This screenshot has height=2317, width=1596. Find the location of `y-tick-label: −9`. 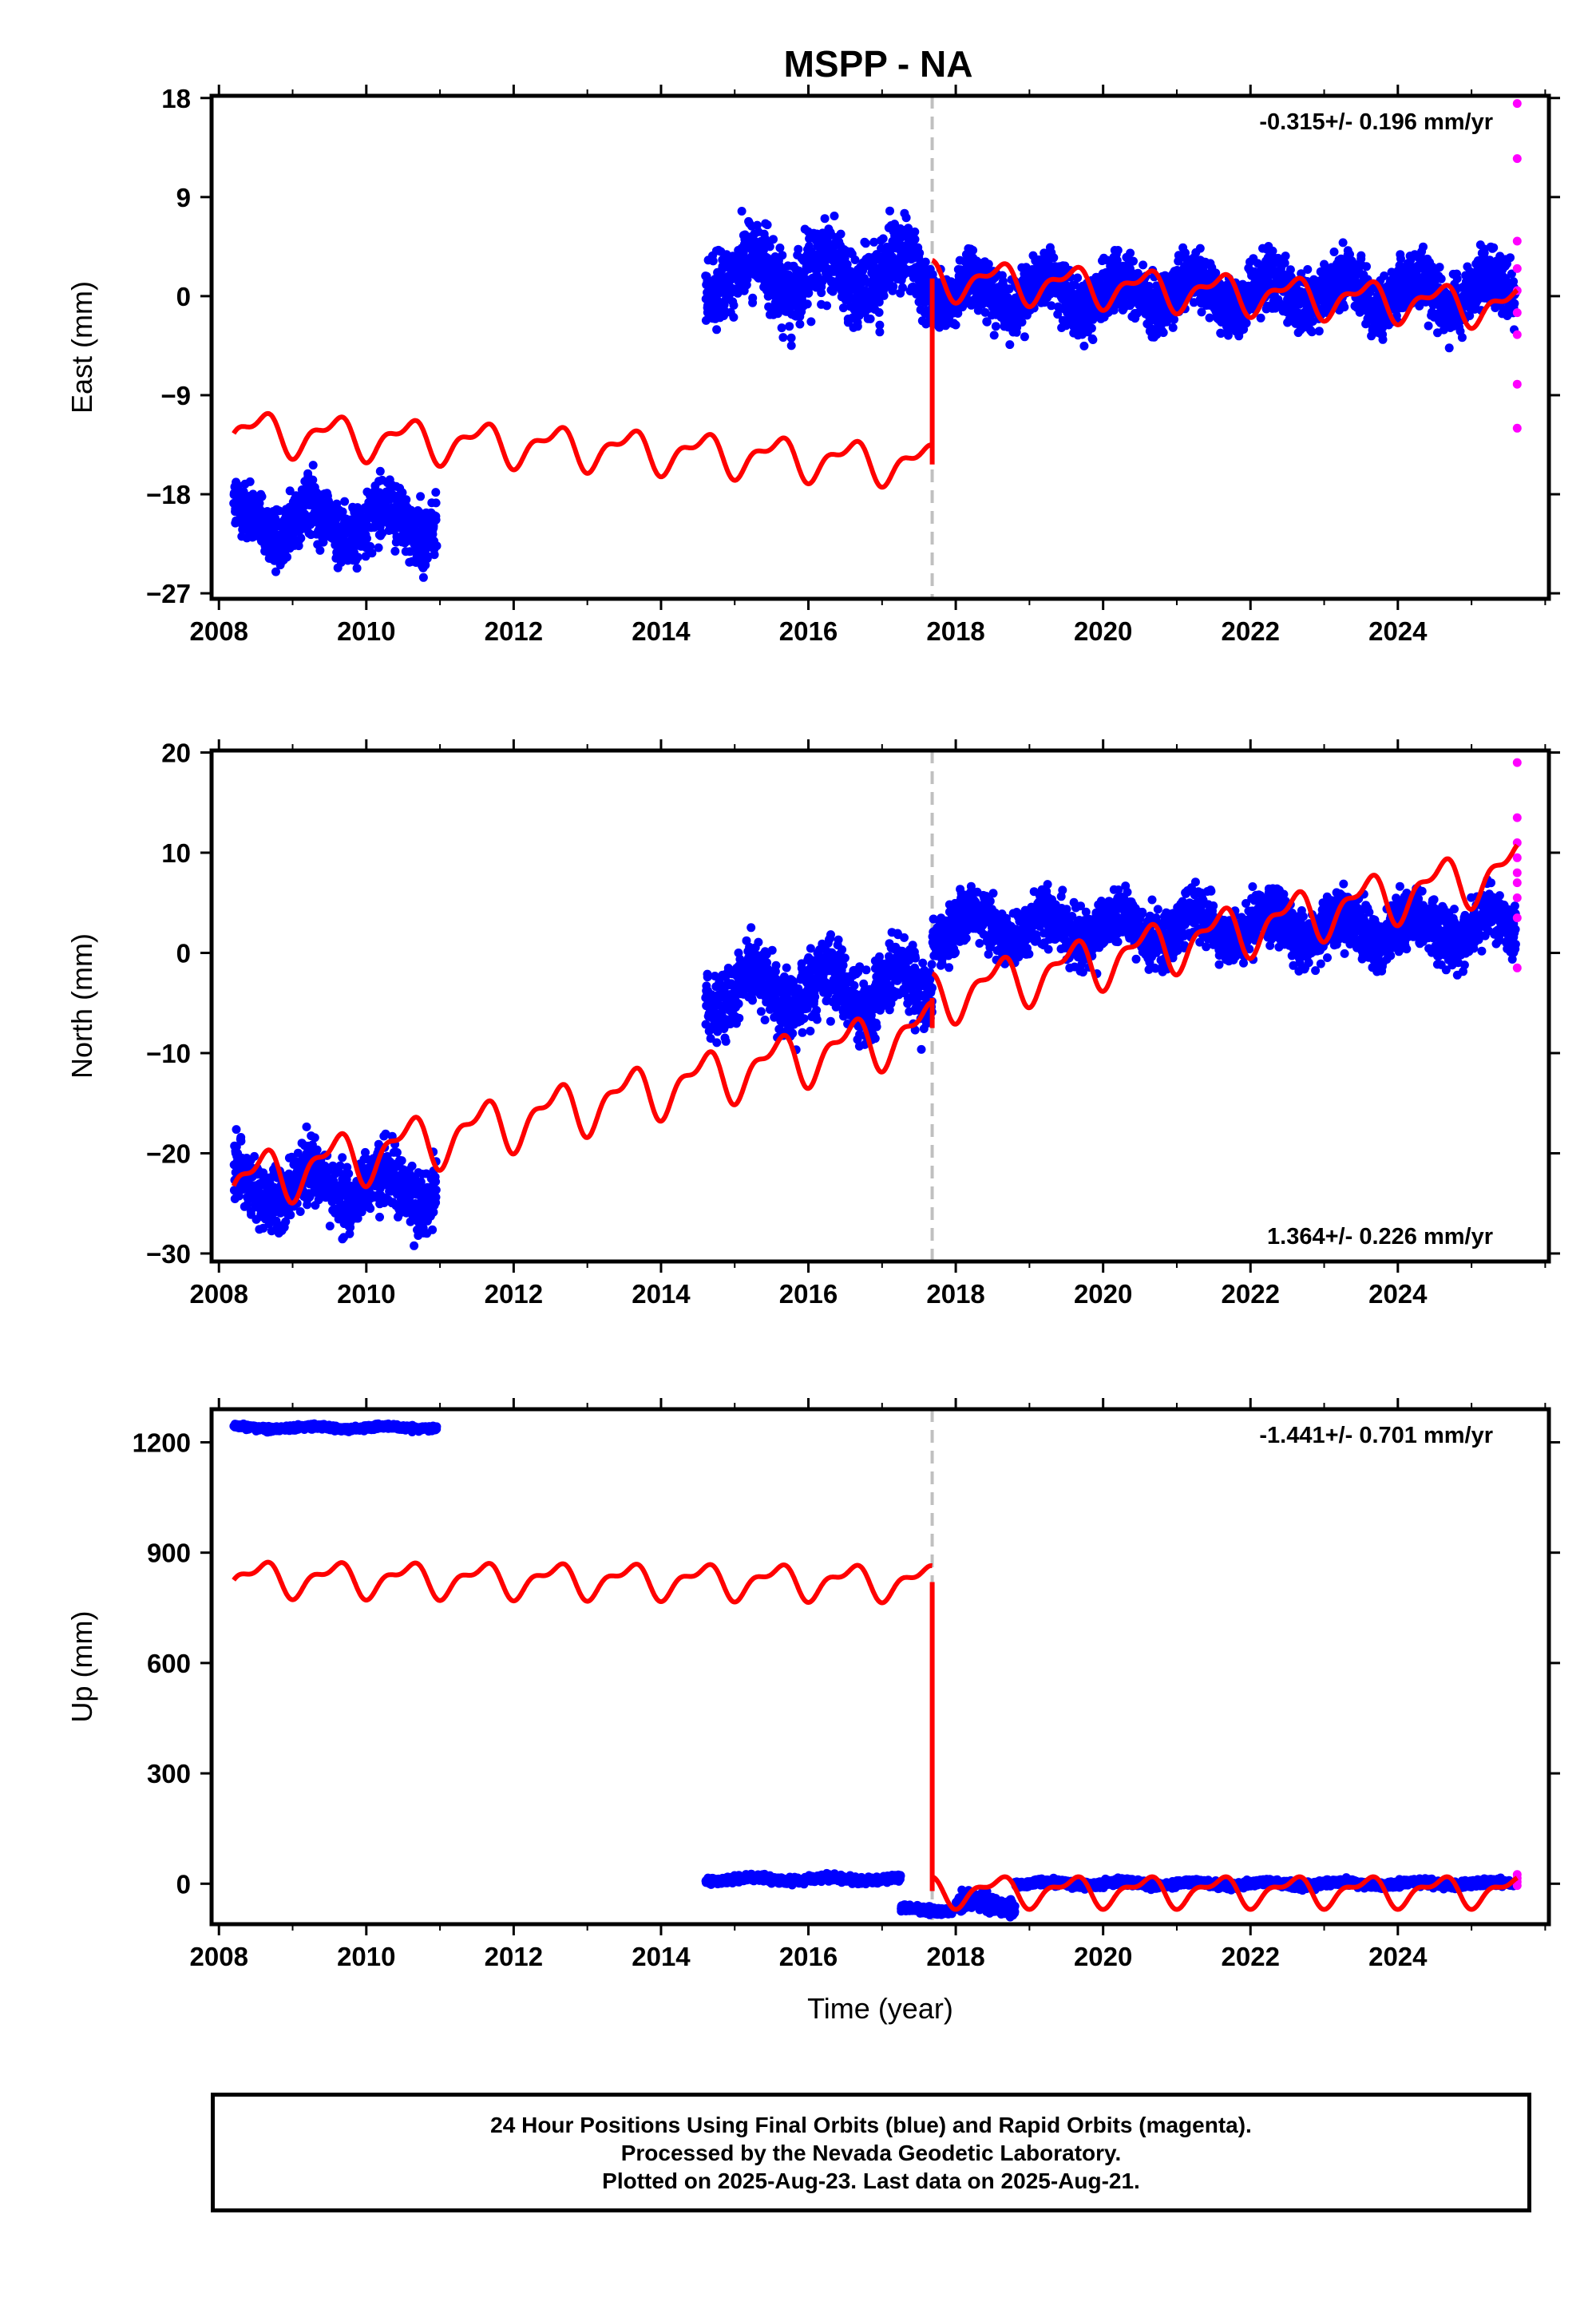

y-tick-label: −9 is located at coordinates (175, 395).